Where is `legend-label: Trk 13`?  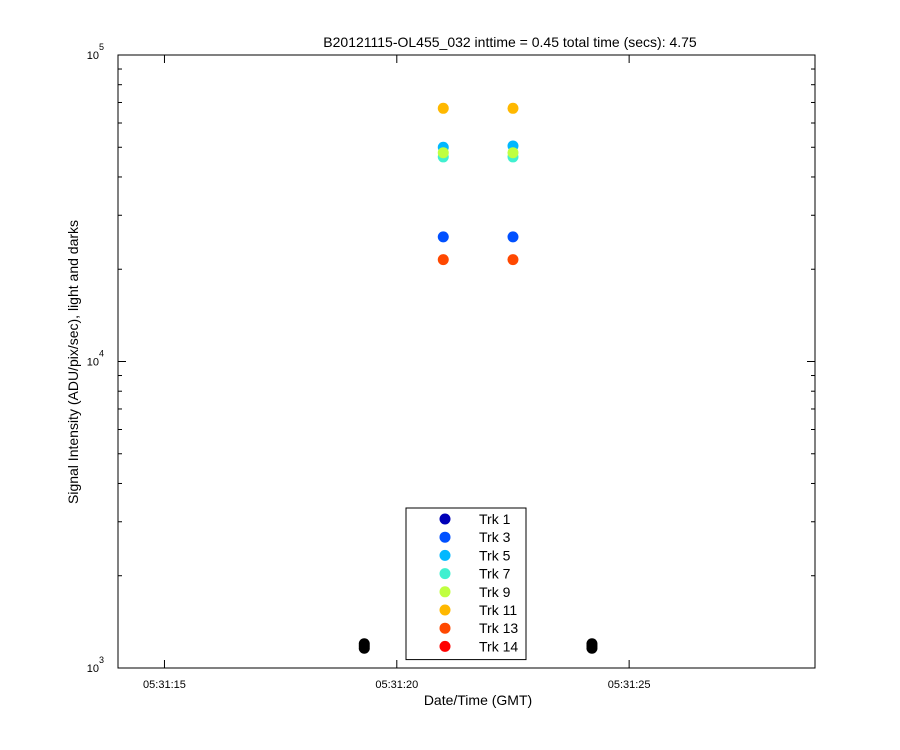 legend-label: Trk 13 is located at coordinates (498, 628).